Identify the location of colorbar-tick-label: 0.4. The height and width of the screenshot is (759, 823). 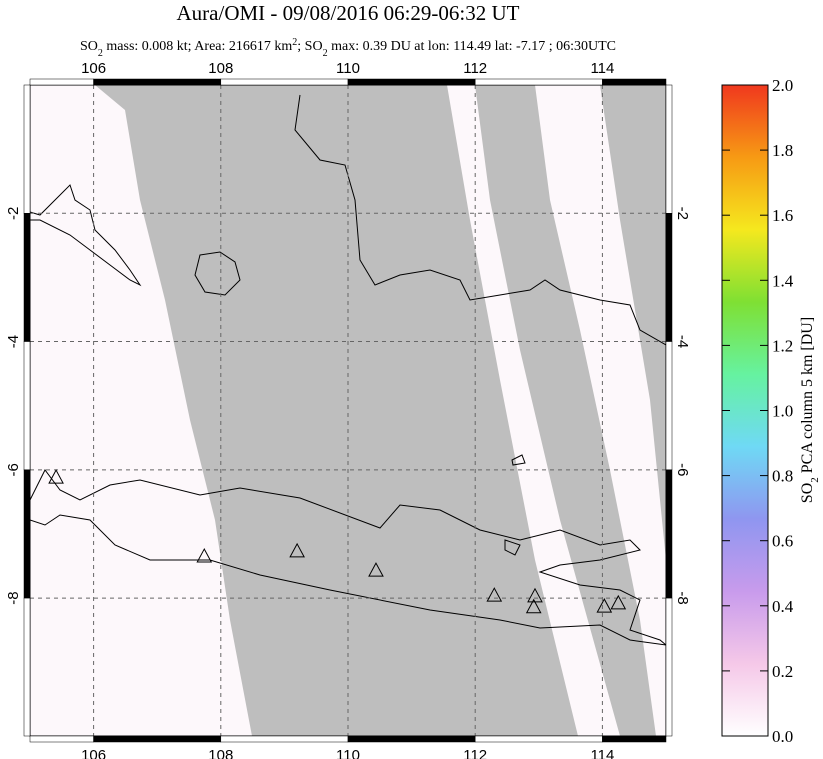
(783, 606).